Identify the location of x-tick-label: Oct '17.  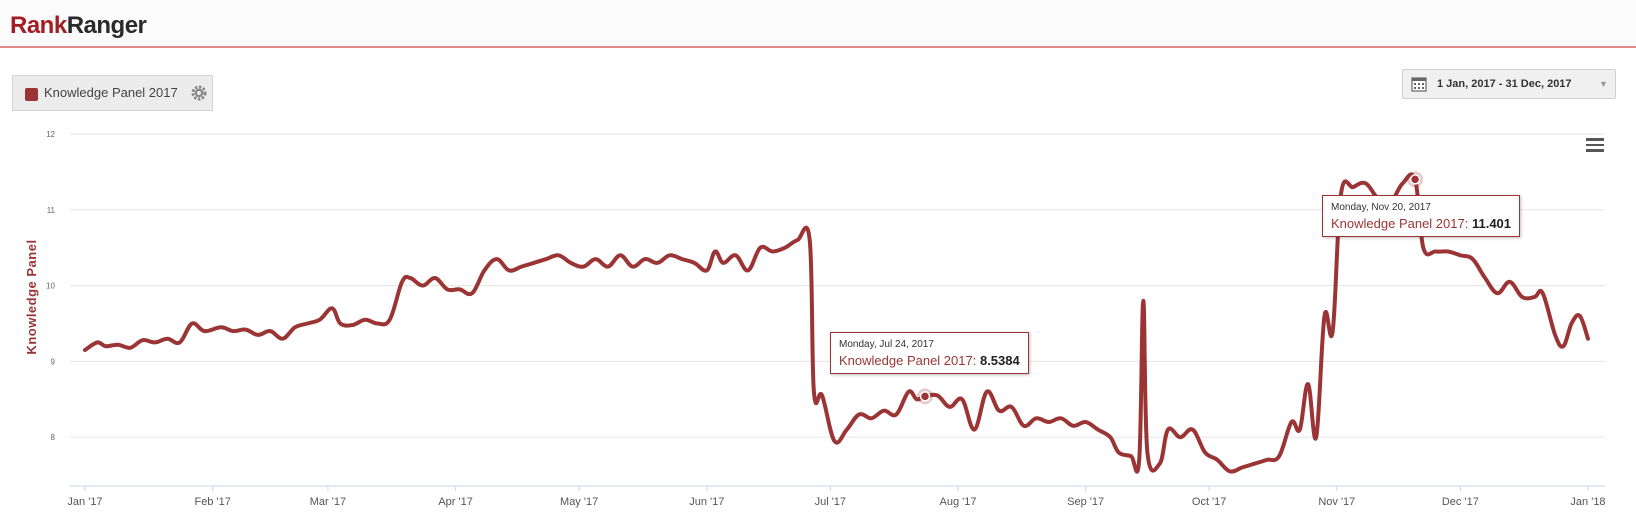
(1209, 502).